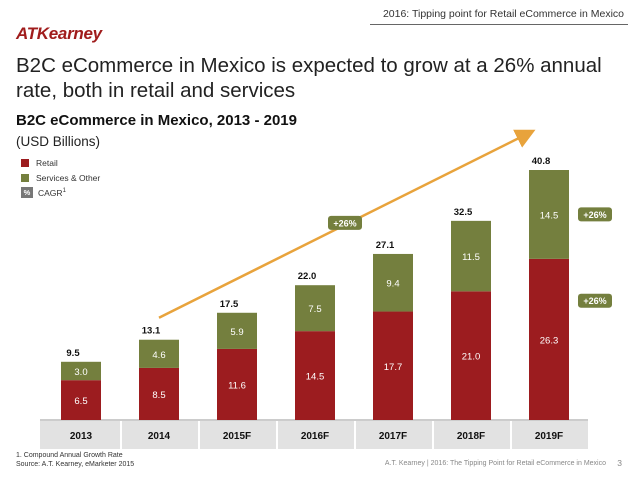  I want to click on bar-services-2017F, so click(393, 282).